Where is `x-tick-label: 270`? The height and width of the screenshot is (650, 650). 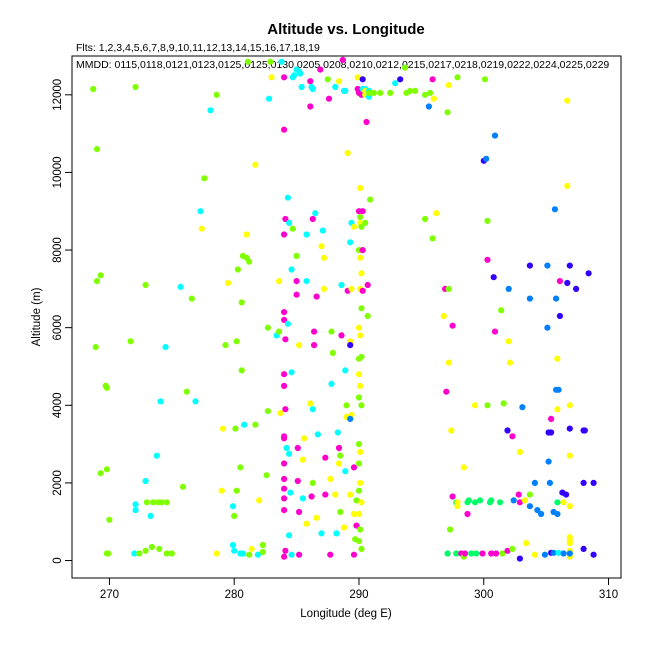
x-tick-label: 270 is located at coordinates (109, 595).